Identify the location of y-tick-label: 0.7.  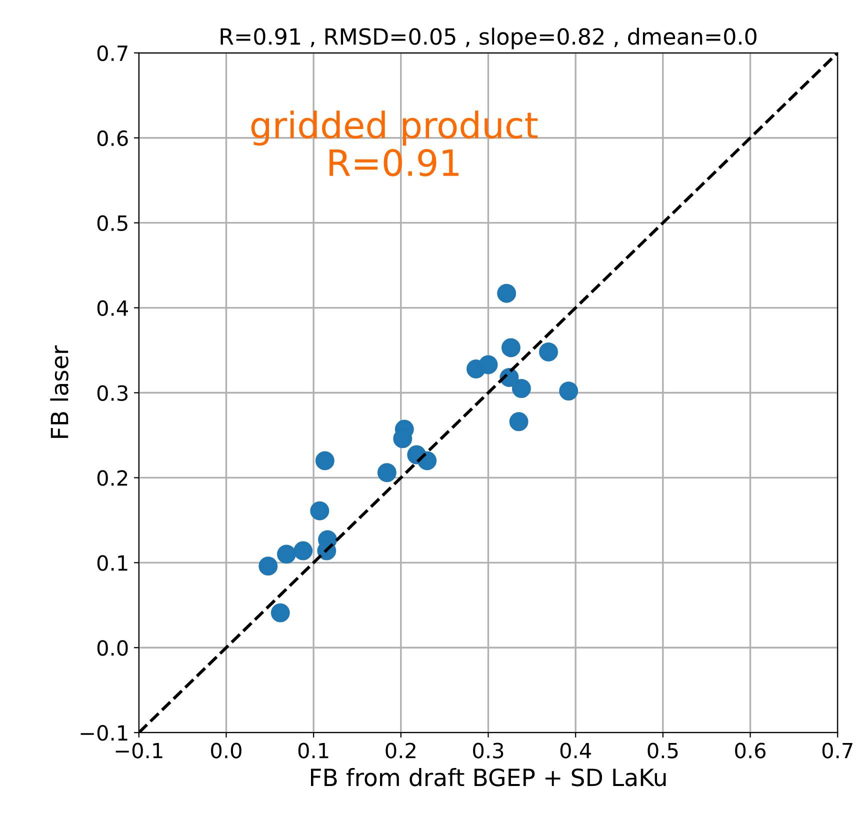
(112, 53).